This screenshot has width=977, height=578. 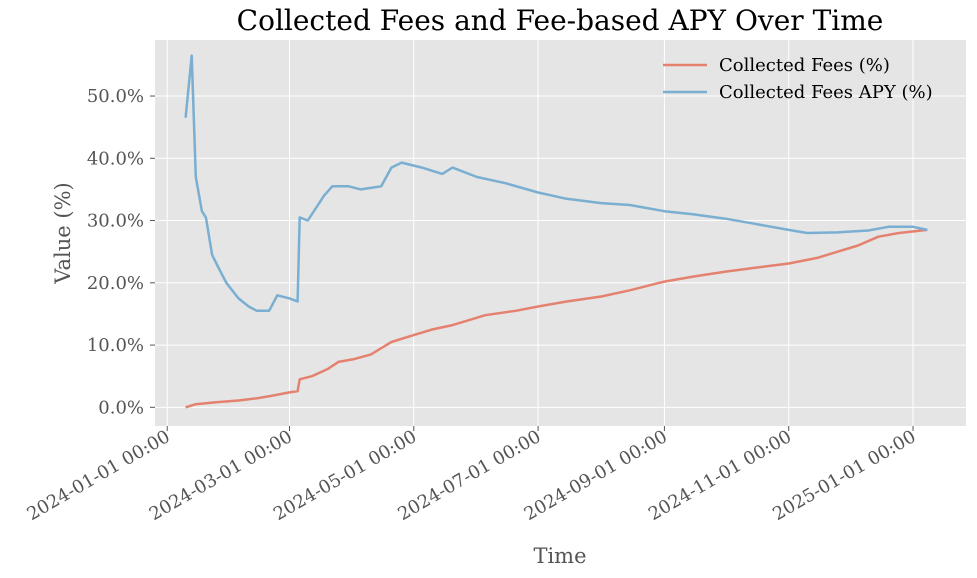 What do you see at coordinates (115, 158) in the screenshot?
I see `y-tick-label: 40.0%` at bounding box center [115, 158].